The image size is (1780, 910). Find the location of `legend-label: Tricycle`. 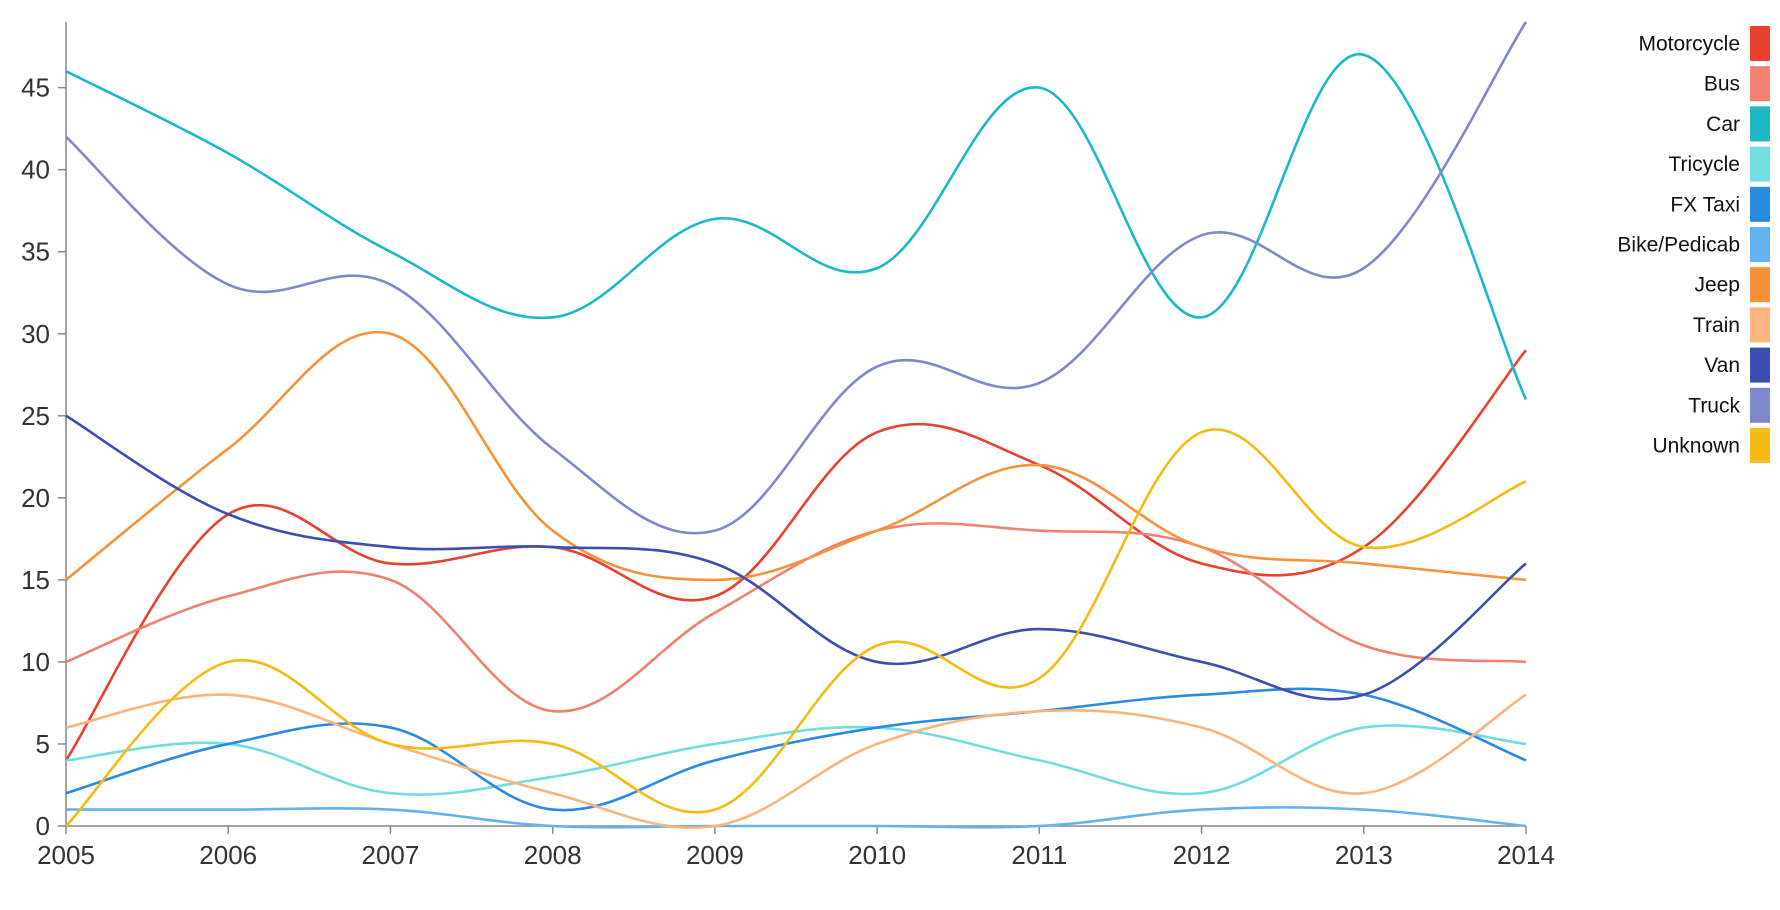

legend-label: Tricycle is located at coordinates (1704, 164).